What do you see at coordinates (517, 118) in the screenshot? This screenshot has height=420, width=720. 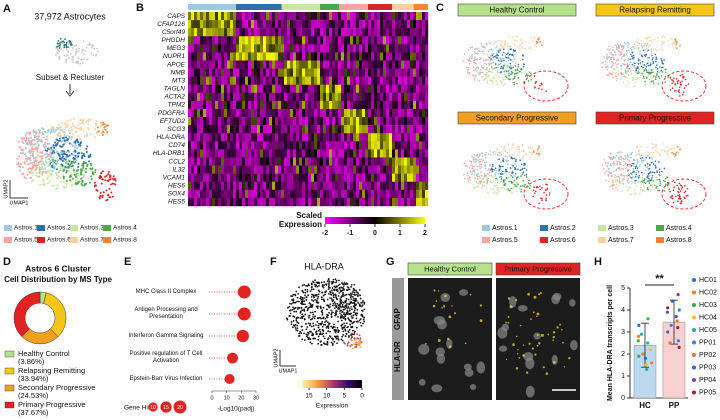 I see `group-box` at bounding box center [517, 118].